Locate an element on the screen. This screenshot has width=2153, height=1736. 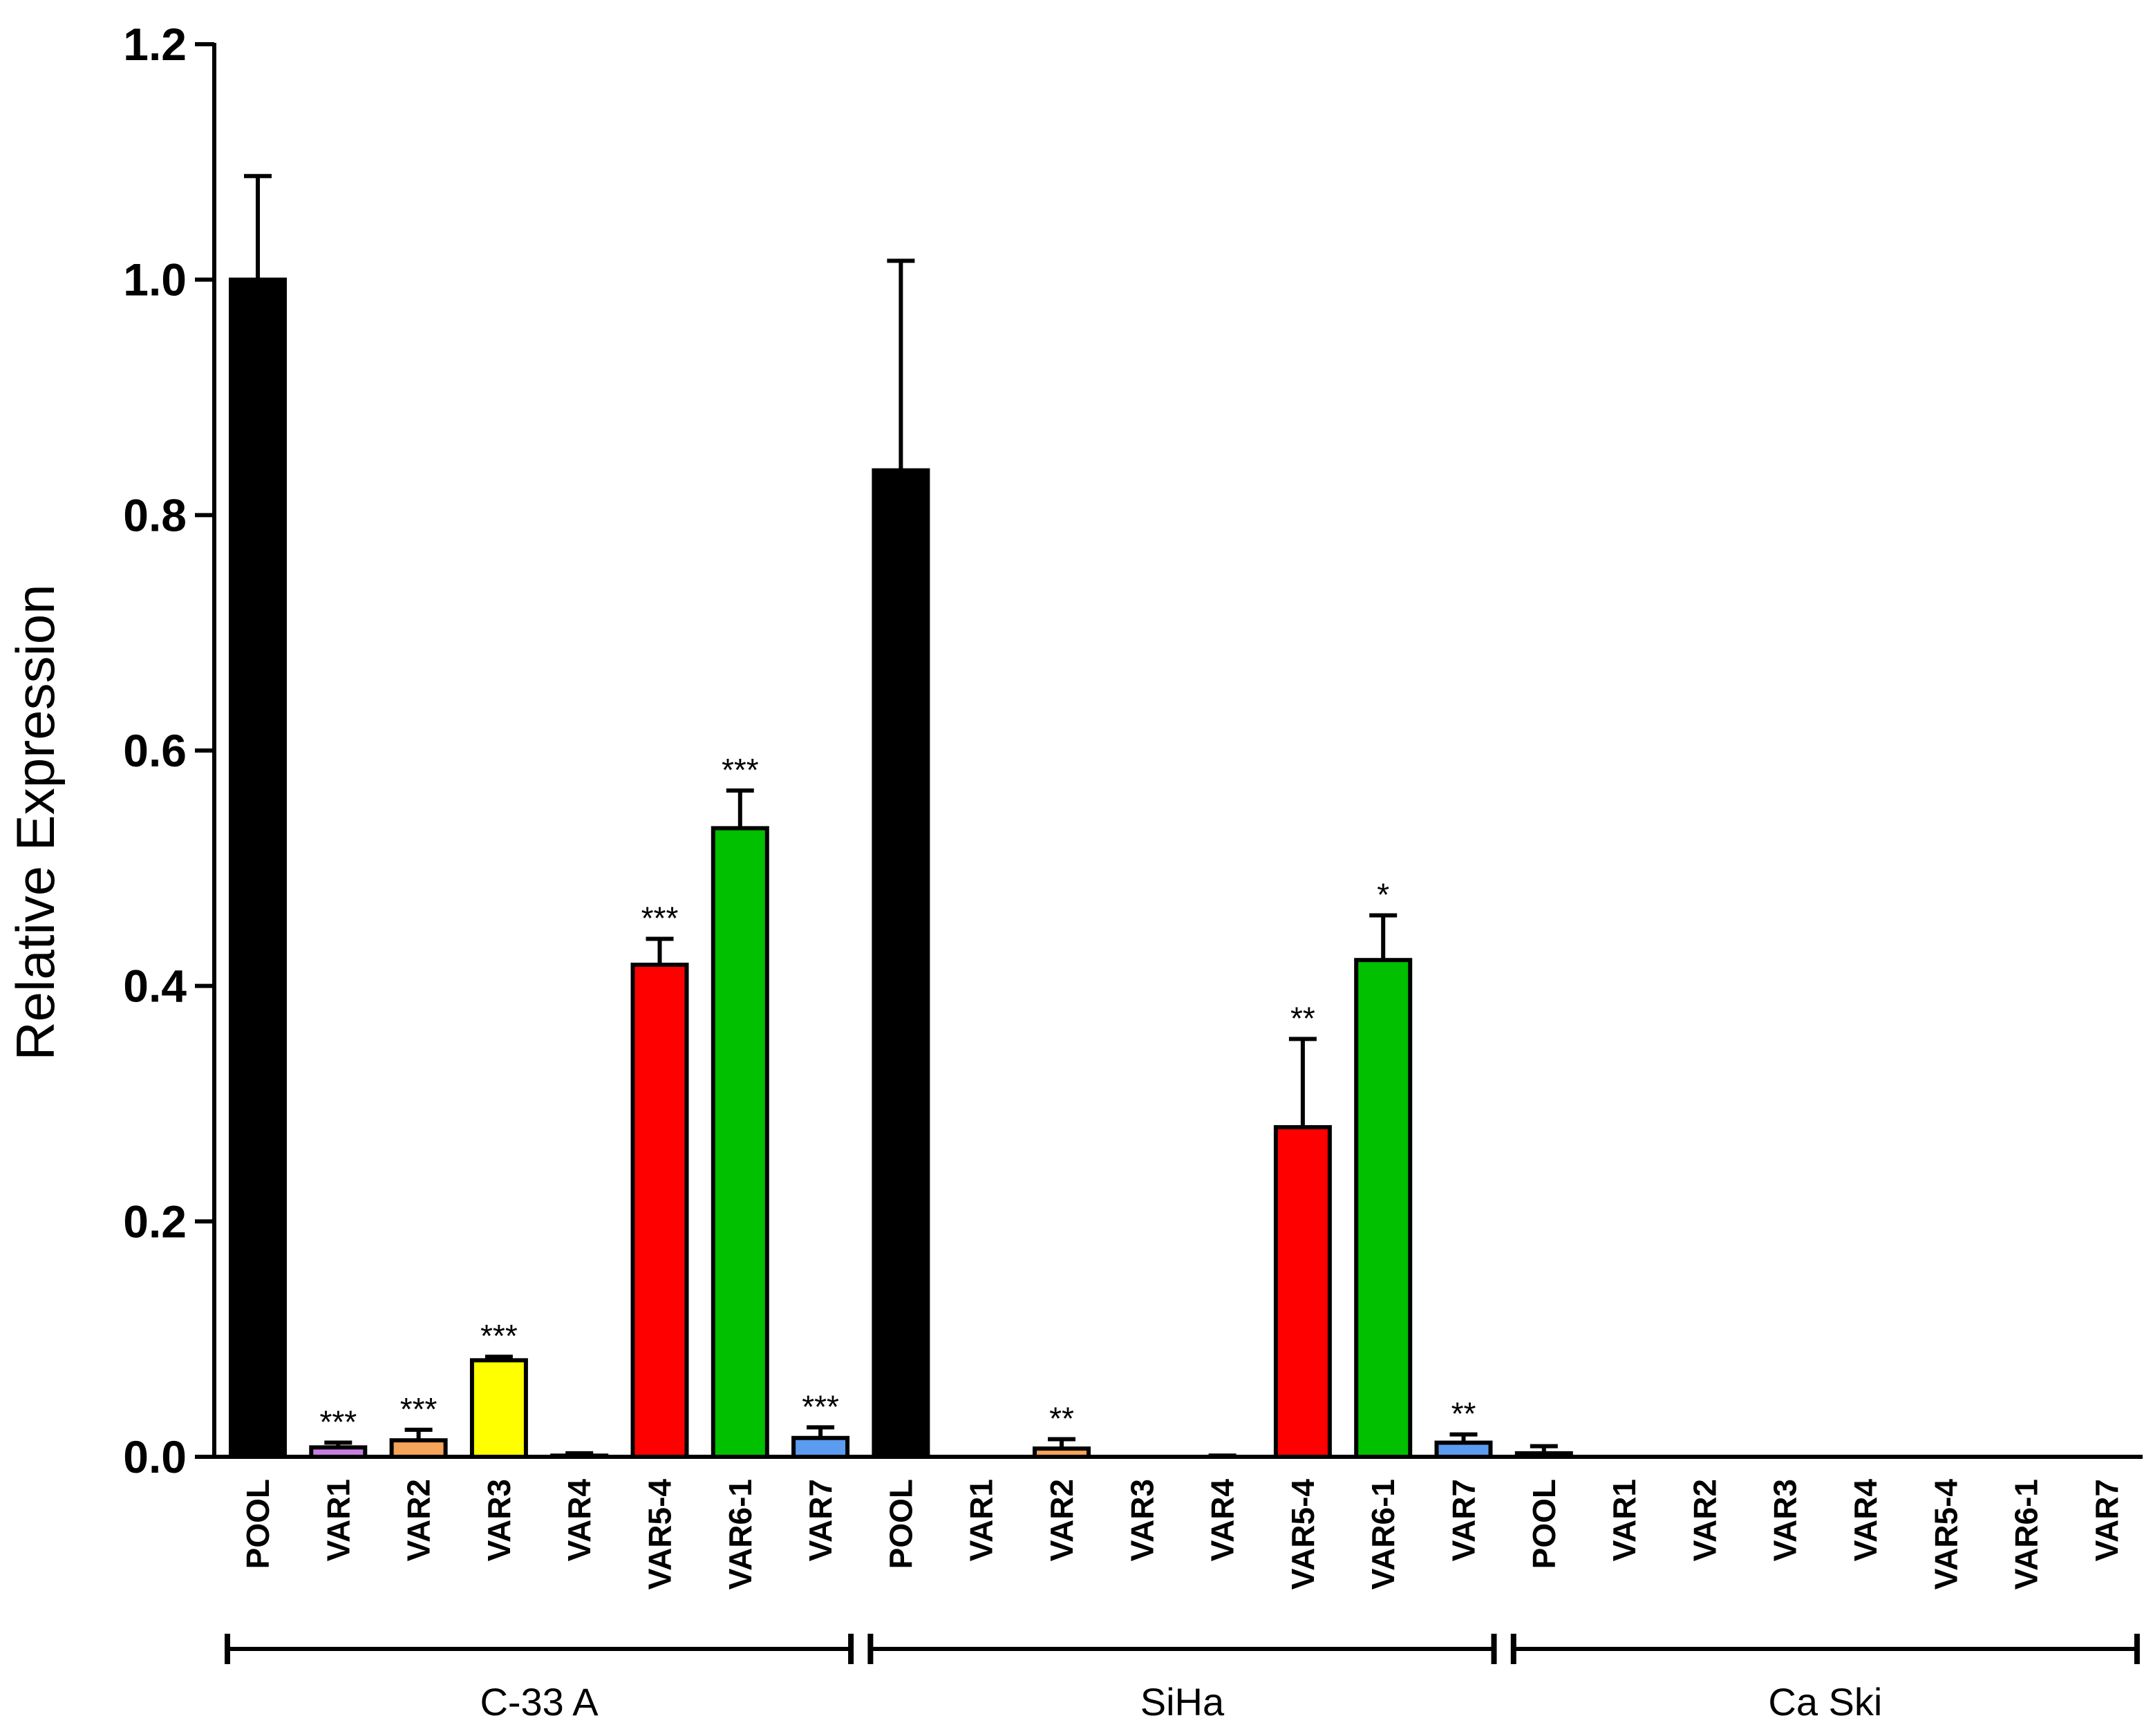
y-tick-label: 0.8 is located at coordinates (155, 514).